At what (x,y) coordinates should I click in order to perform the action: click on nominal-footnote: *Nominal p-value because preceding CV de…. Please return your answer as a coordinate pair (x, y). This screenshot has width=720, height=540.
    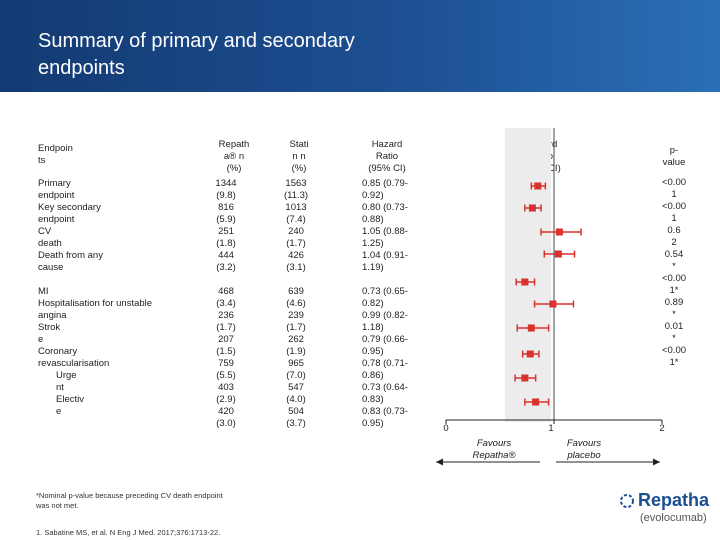
    Looking at the image, I should click on (129, 500).